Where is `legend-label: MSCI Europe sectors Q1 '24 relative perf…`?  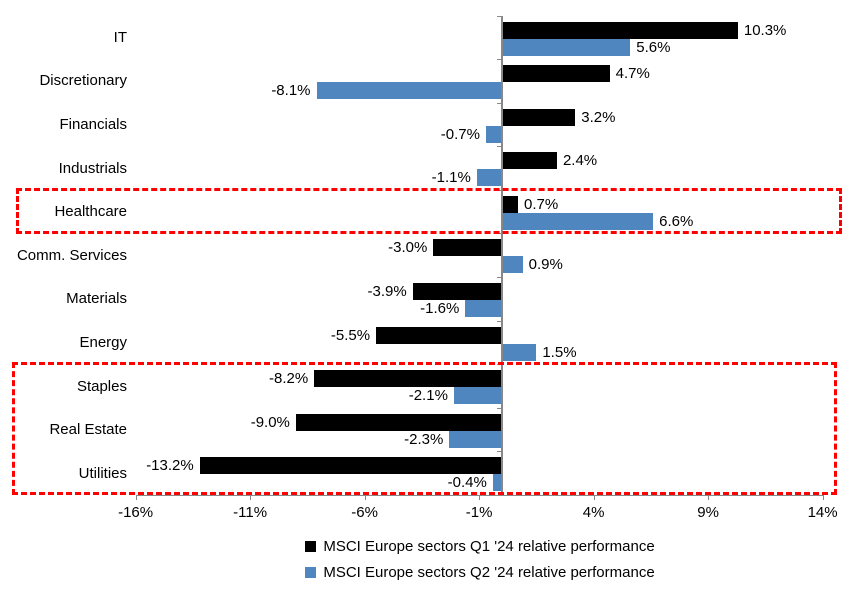
legend-label: MSCI Europe sectors Q1 '24 relative perf… is located at coordinates (489, 546).